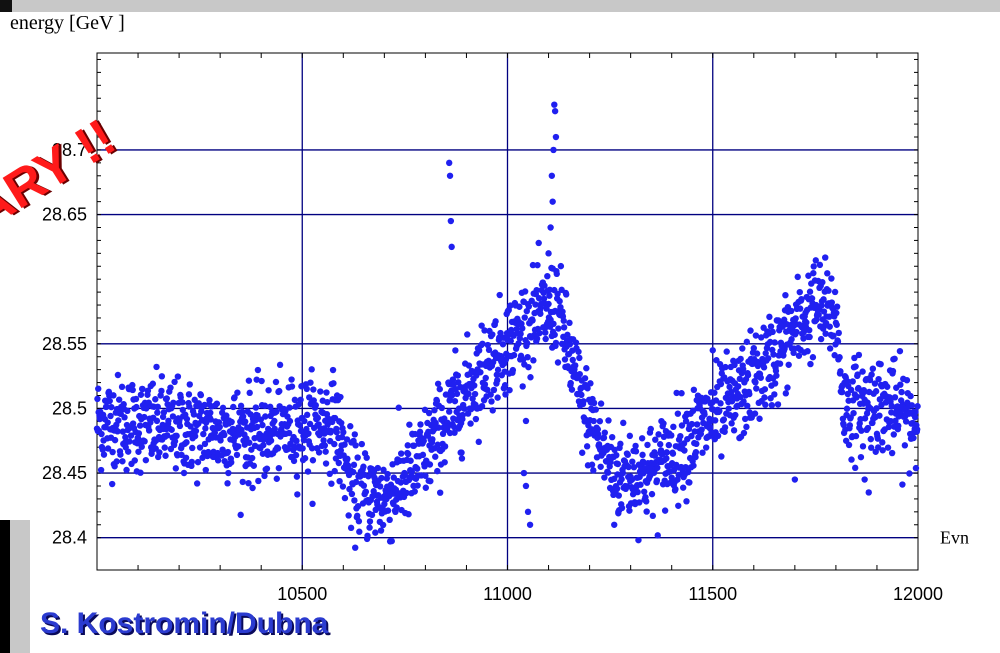 Image resolution: width=1000 pixels, height=653 pixels. I want to click on x-tick-label-3: 12000, so click(918, 594).